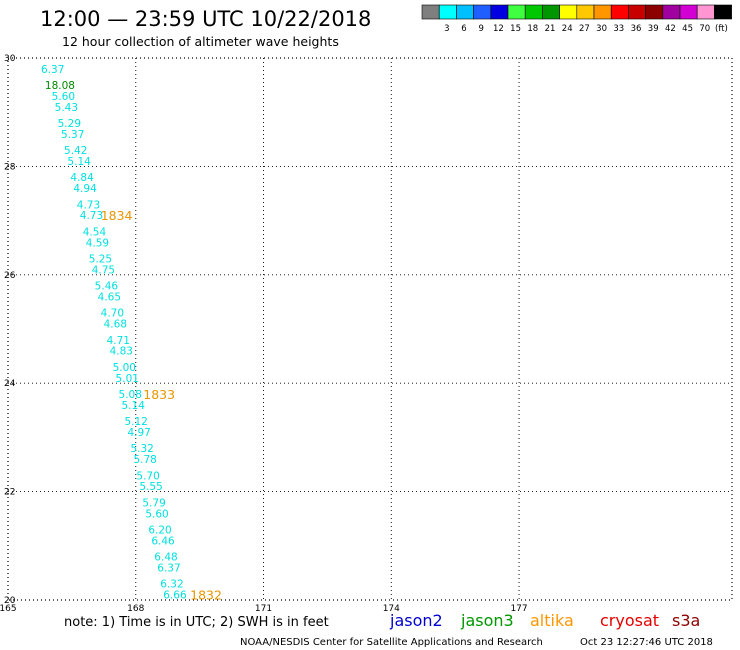  What do you see at coordinates (115, 325) in the screenshot?
I see `wave-height-label: 4.68` at bounding box center [115, 325].